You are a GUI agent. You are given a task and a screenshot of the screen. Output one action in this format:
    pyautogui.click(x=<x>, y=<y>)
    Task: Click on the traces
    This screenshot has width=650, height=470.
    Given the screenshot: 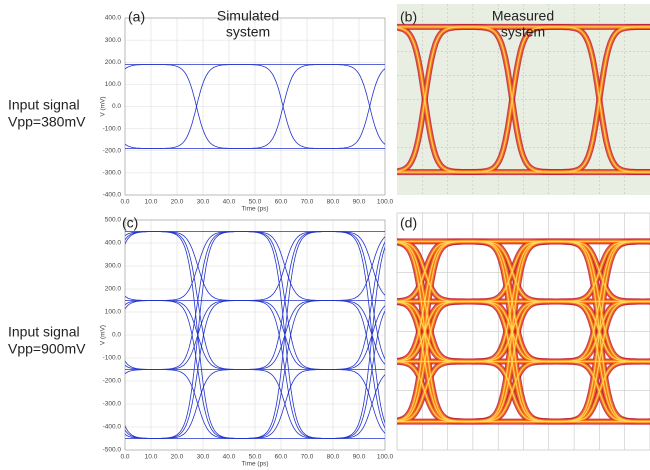 What is the action you would take?
    pyautogui.click(x=255, y=106)
    